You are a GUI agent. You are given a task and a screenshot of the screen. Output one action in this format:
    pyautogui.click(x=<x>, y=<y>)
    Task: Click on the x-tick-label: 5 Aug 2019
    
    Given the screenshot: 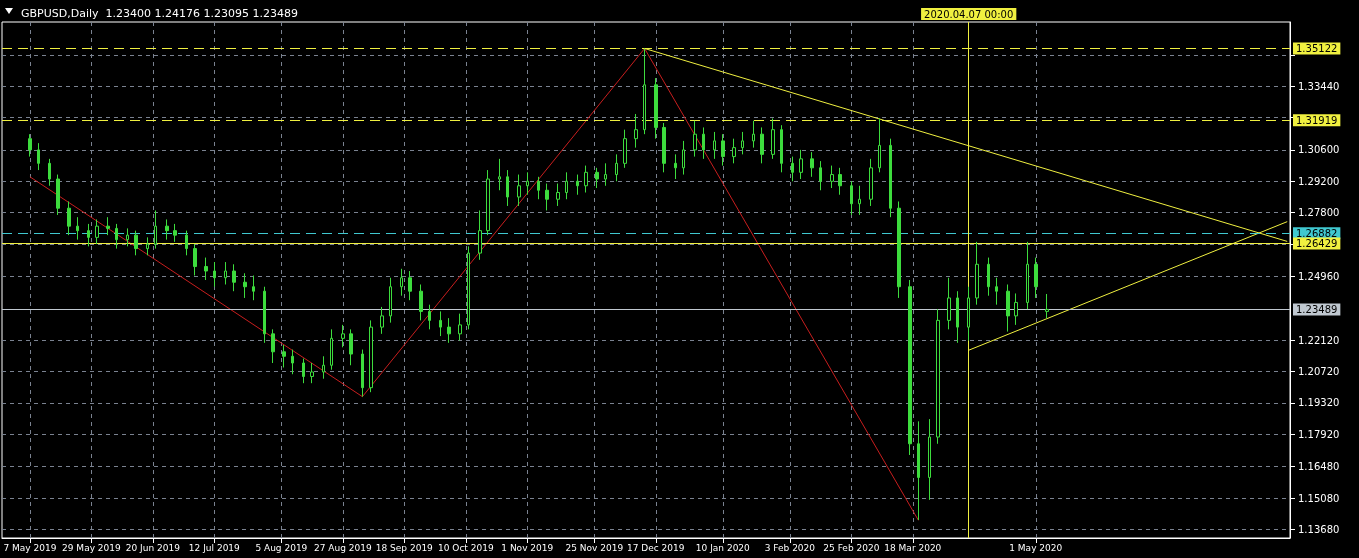 What is the action you would take?
    pyautogui.click(x=281, y=547)
    